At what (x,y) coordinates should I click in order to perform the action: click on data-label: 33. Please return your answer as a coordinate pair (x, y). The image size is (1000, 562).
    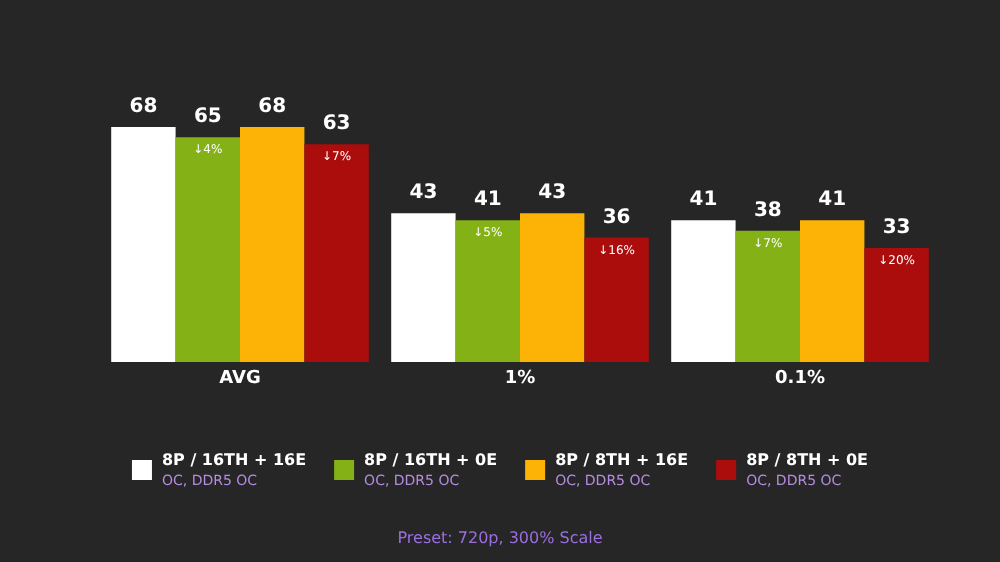
    Looking at the image, I should click on (896, 227).